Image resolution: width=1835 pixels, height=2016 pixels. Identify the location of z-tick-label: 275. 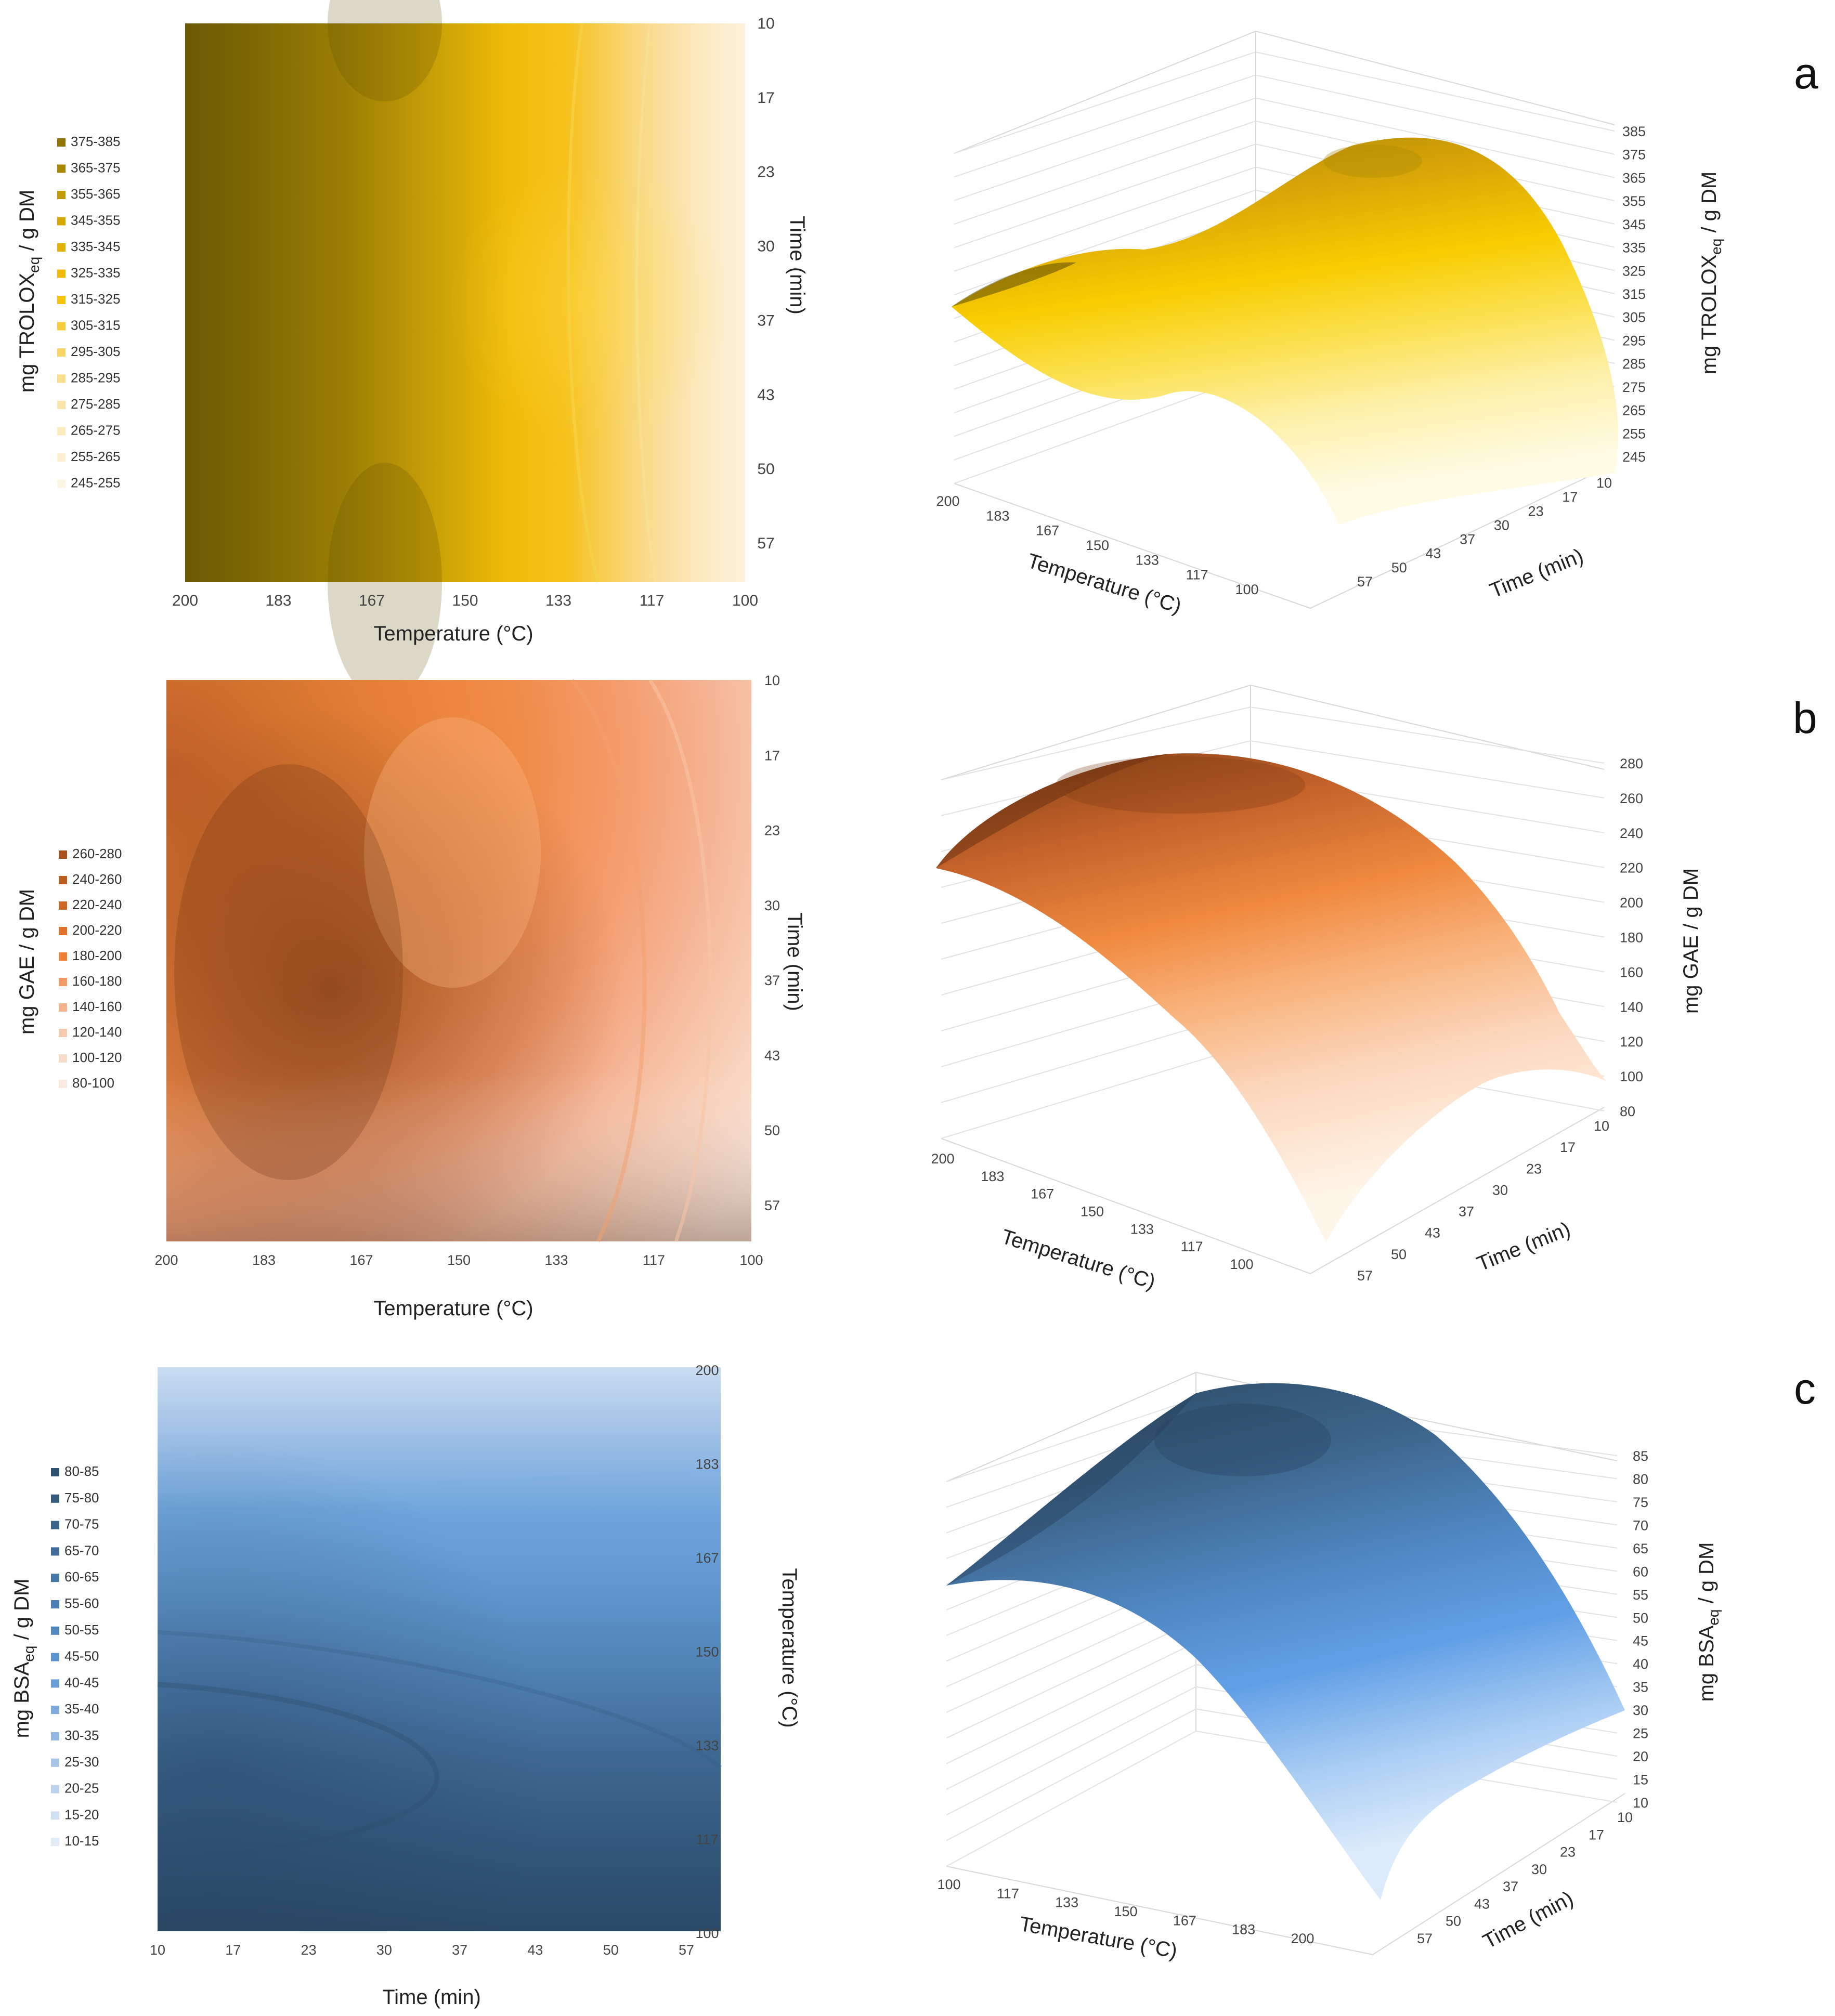
(1634, 387).